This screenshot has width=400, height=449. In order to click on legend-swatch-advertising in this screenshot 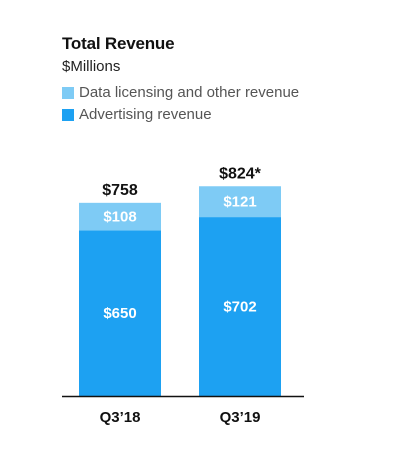, I will do `click(68, 114)`.